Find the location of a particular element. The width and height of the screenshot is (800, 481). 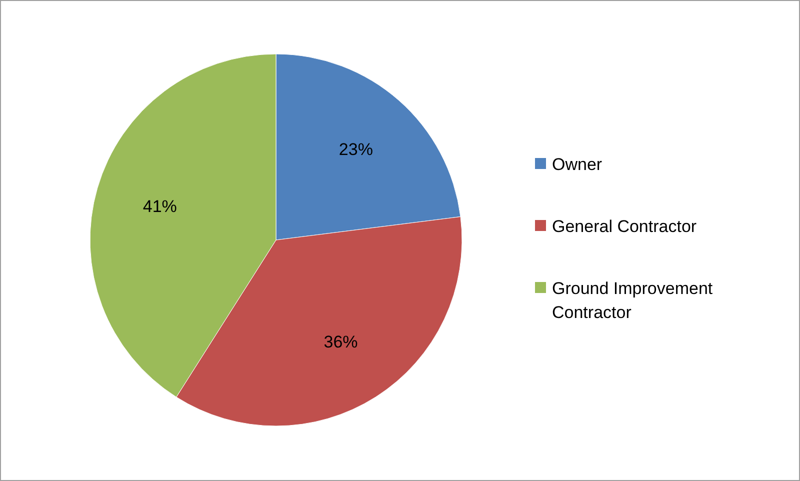

legend-label: General Contractor is located at coordinates (624, 226).